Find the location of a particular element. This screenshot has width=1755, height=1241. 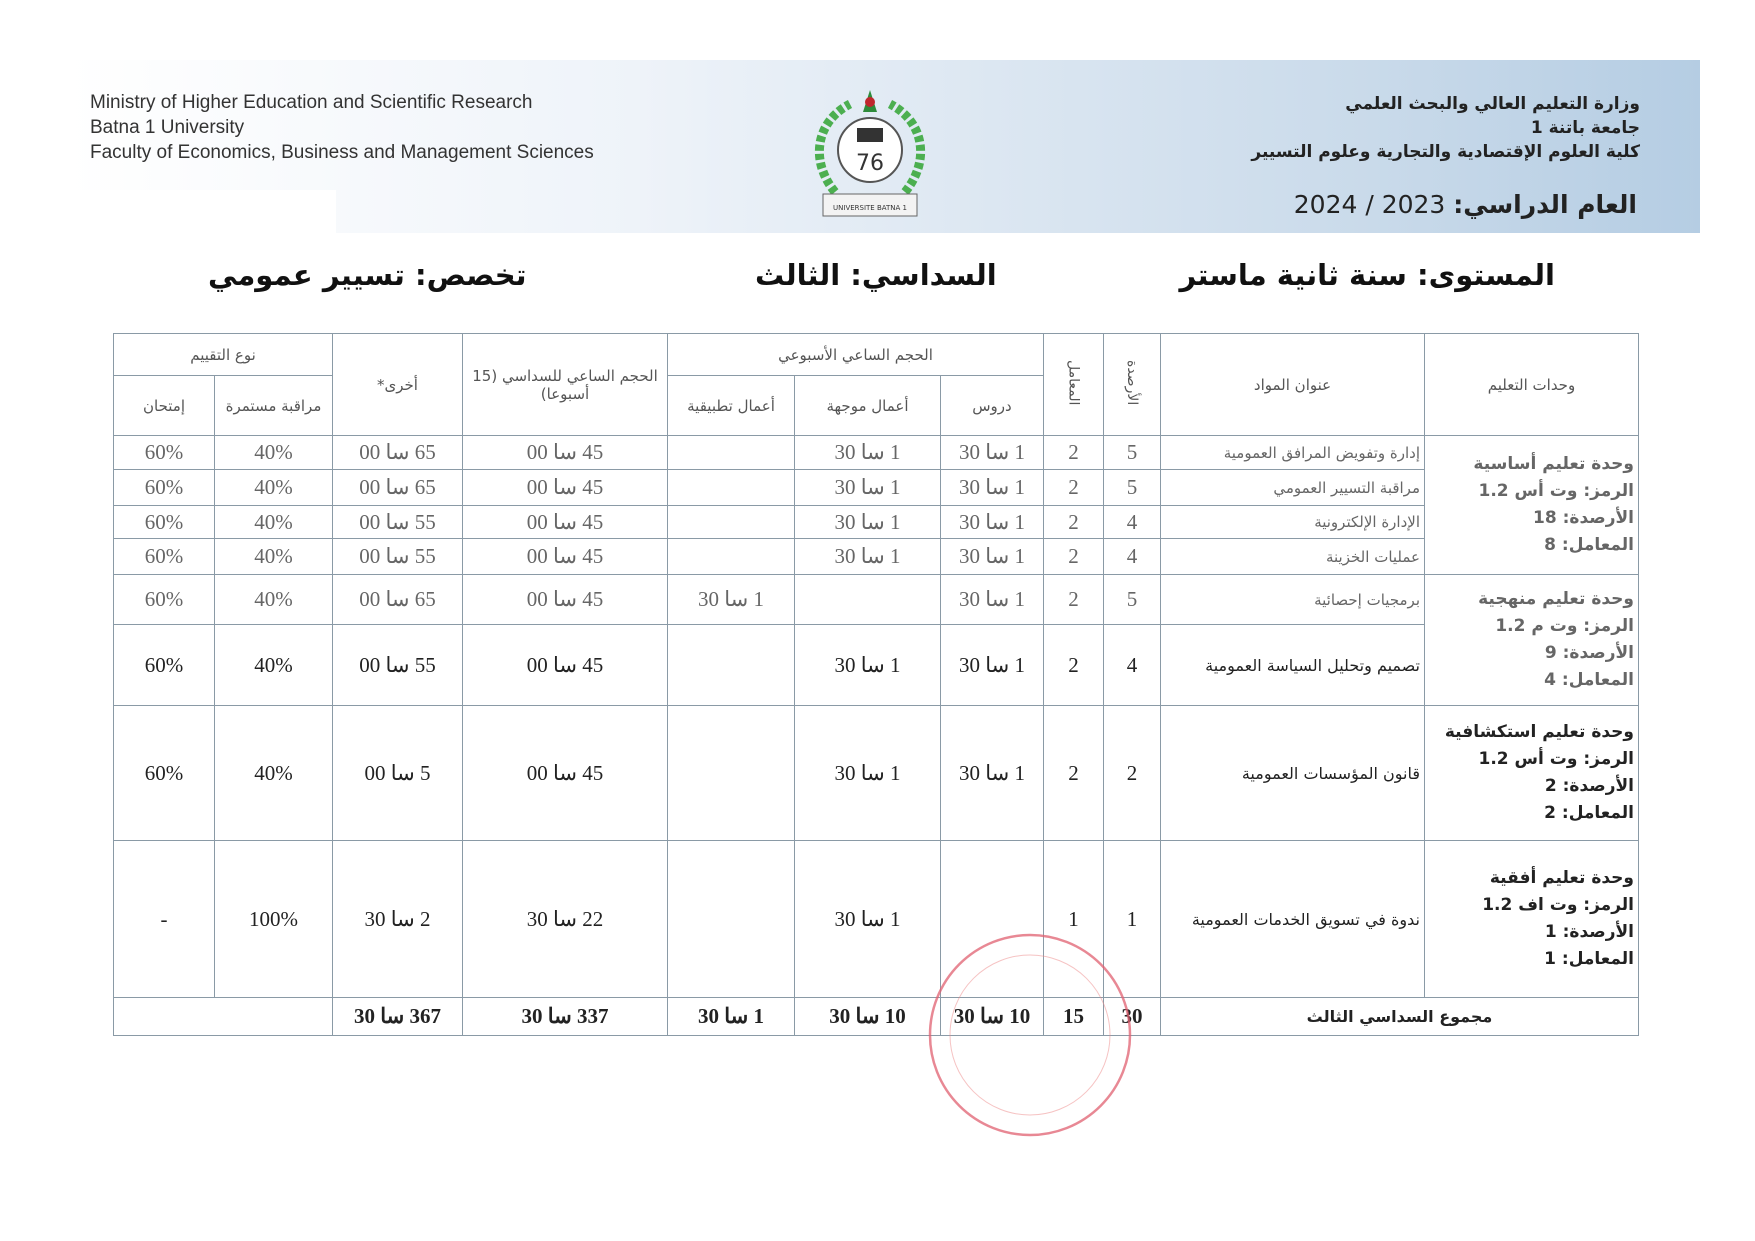

total-label: مجموع السداسي الثالث is located at coordinates (1399, 1016).